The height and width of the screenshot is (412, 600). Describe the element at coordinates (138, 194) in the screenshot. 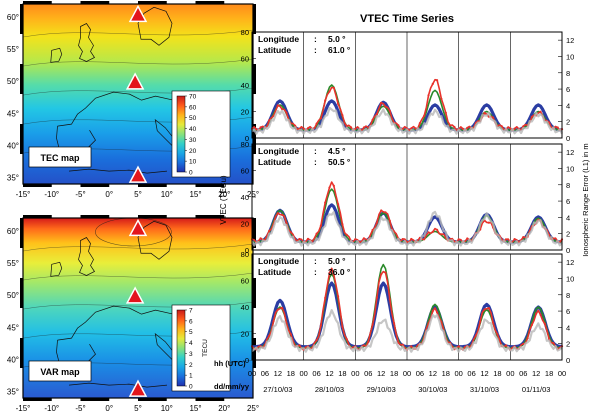

I see `lon-tick-label: 5°` at that location.